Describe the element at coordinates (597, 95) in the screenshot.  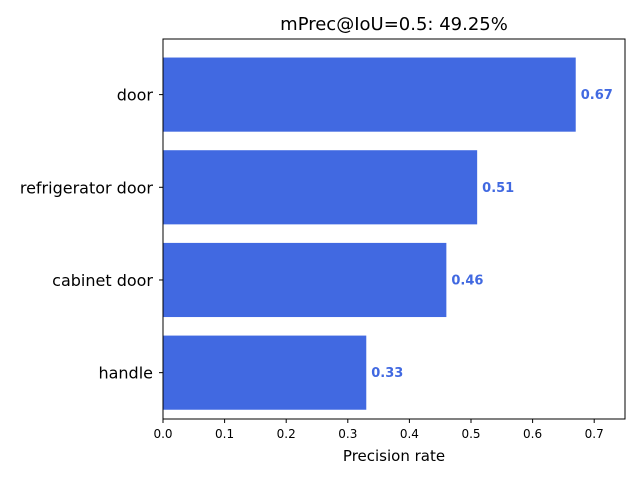
I see `value-label-door: 0.67` at that location.